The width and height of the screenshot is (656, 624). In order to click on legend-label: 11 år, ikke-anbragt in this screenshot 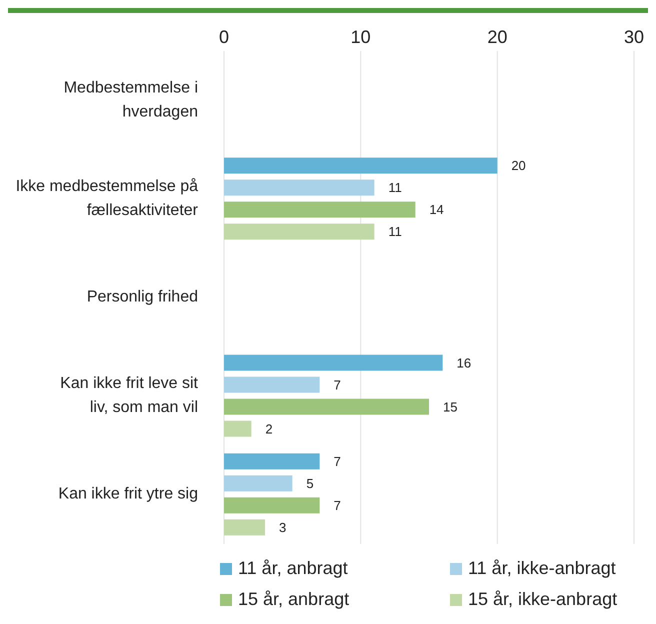, I will do `click(542, 568)`.